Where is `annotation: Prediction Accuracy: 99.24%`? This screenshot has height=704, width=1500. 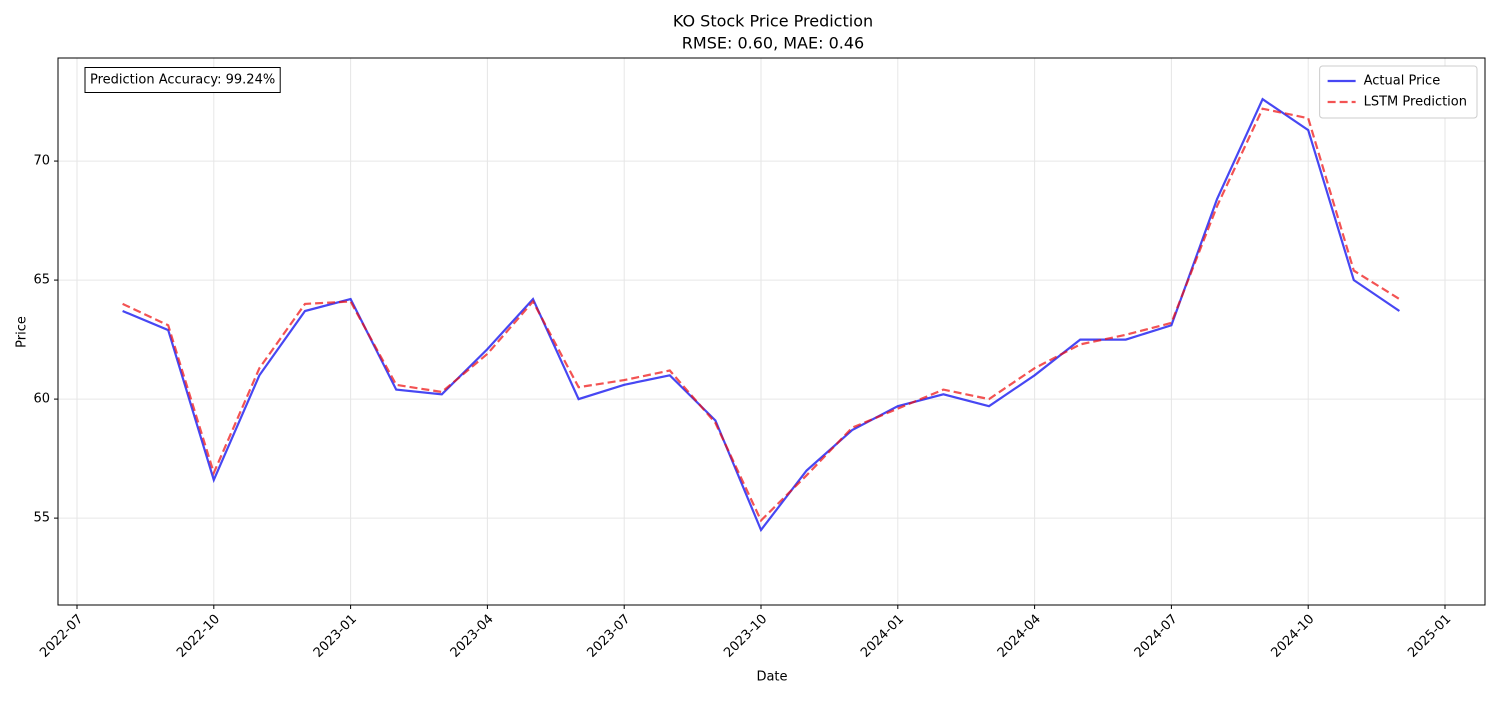
annotation: Prediction Accuracy: 99.24% is located at coordinates (182, 80).